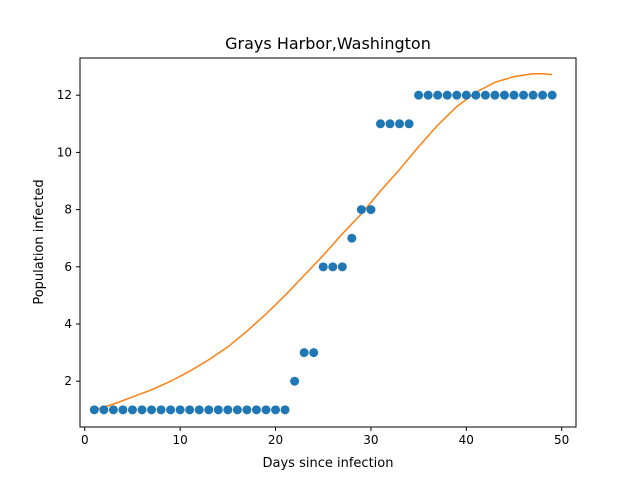 The height and width of the screenshot is (480, 640). Describe the element at coordinates (64, 152) in the screenshot. I see `y-tick-label: 10` at that location.